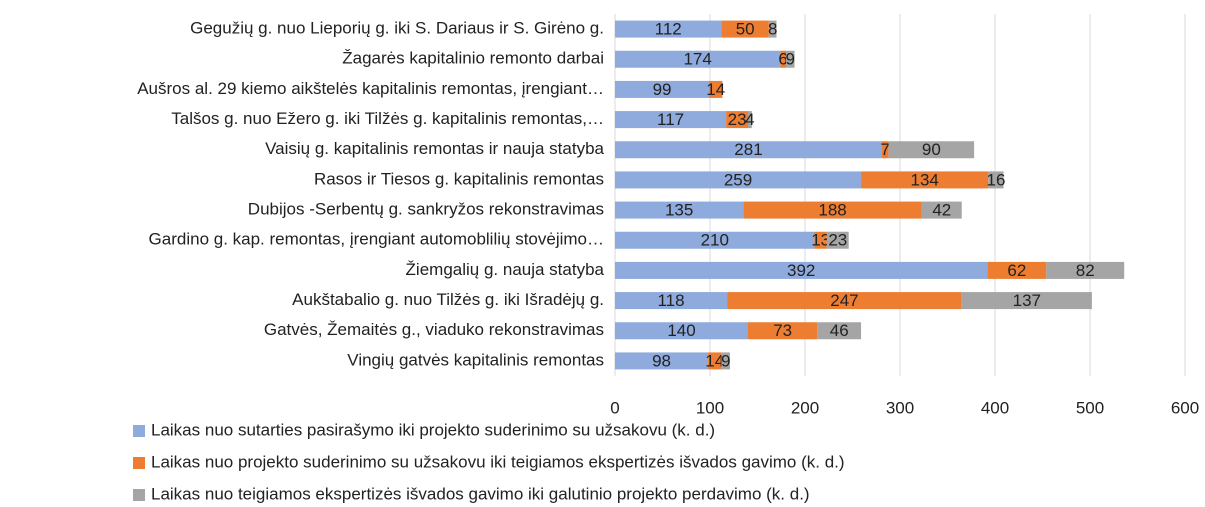  I want to click on data-label: 112, so click(668, 29).